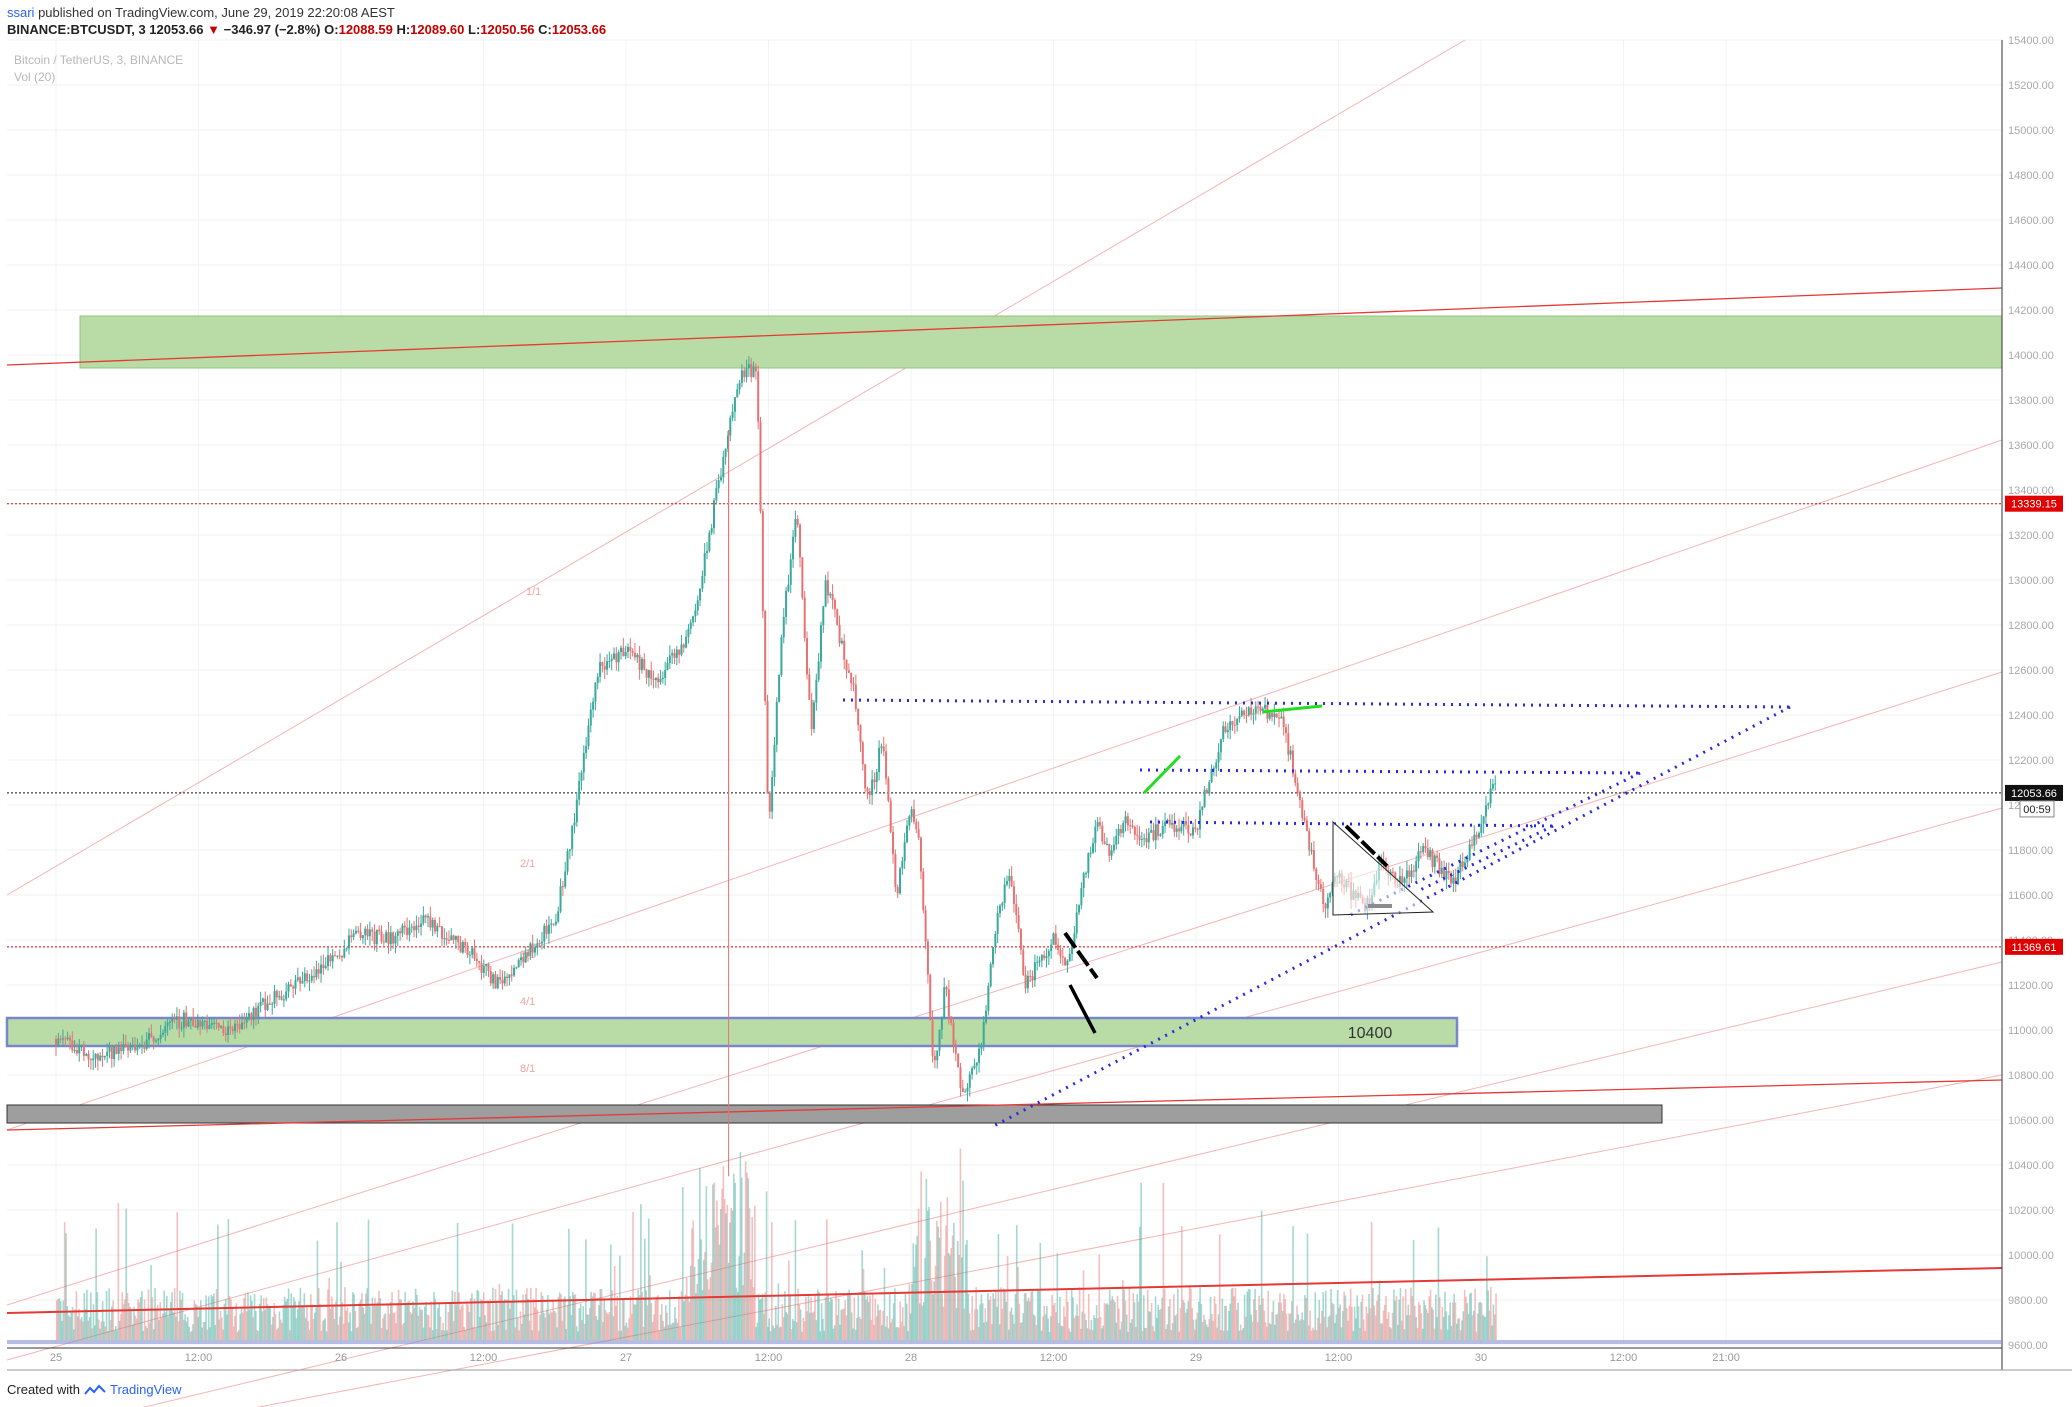 Image resolution: width=2072 pixels, height=1407 pixels. Describe the element at coordinates (145, 1389) in the screenshot. I see `tradingview-link: TradingView` at that location.